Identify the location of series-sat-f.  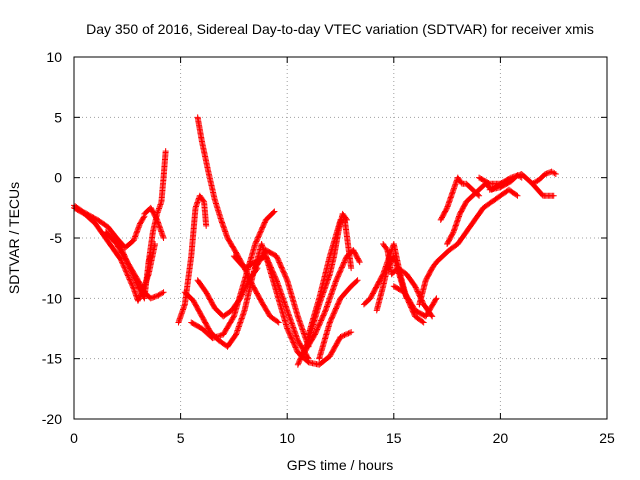
(154, 222).